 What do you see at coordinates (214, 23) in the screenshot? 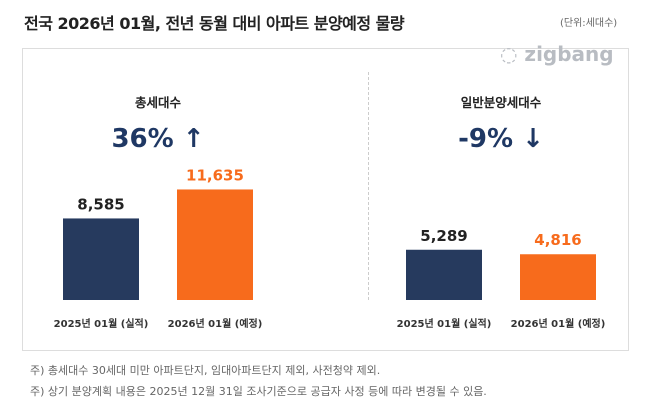
I see `chart-title: 전국 2026년 01월, 전년 동월 대비 아파트 분양예정 물량` at bounding box center [214, 23].